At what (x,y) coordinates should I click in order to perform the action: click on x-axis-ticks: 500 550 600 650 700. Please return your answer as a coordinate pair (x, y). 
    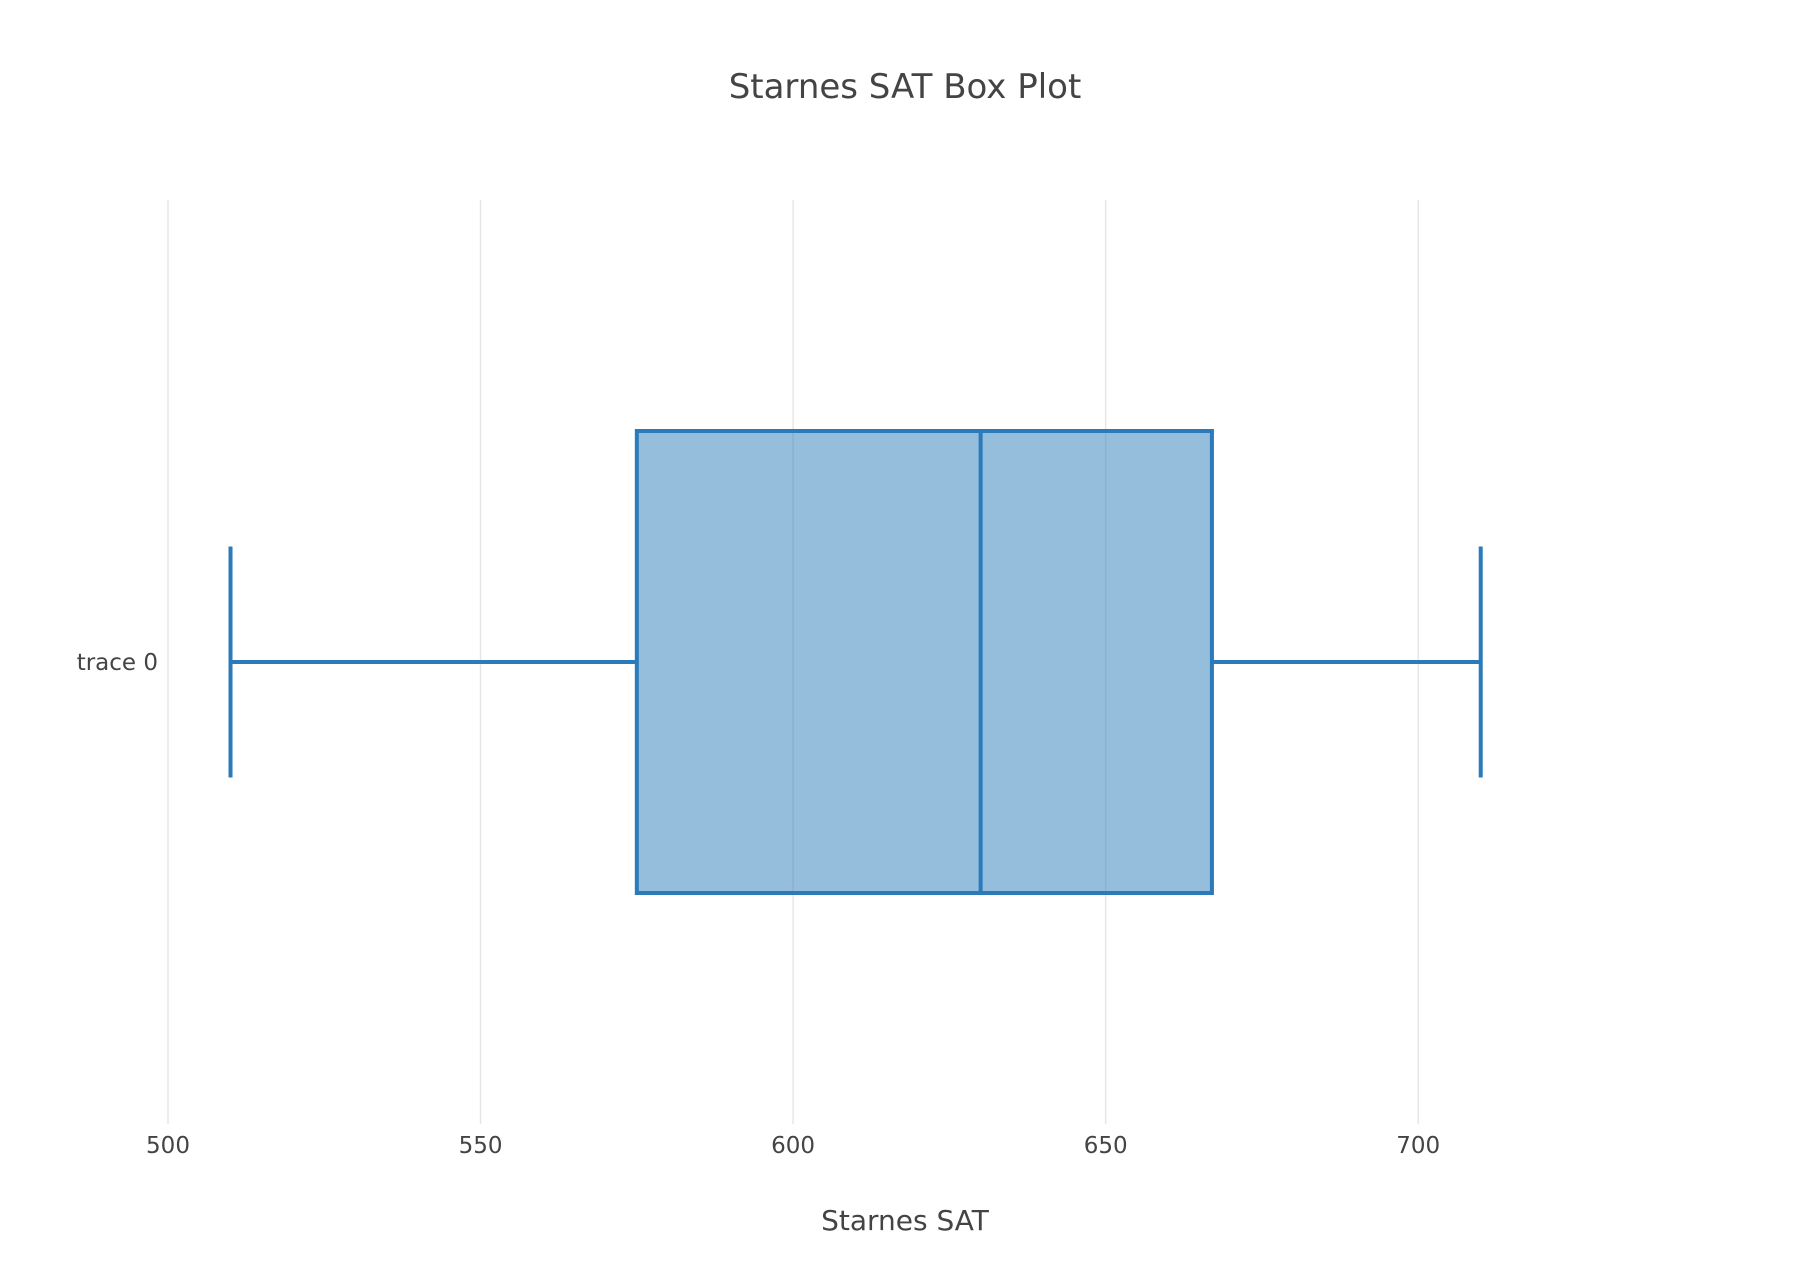
    Looking at the image, I should click on (793, 1146).